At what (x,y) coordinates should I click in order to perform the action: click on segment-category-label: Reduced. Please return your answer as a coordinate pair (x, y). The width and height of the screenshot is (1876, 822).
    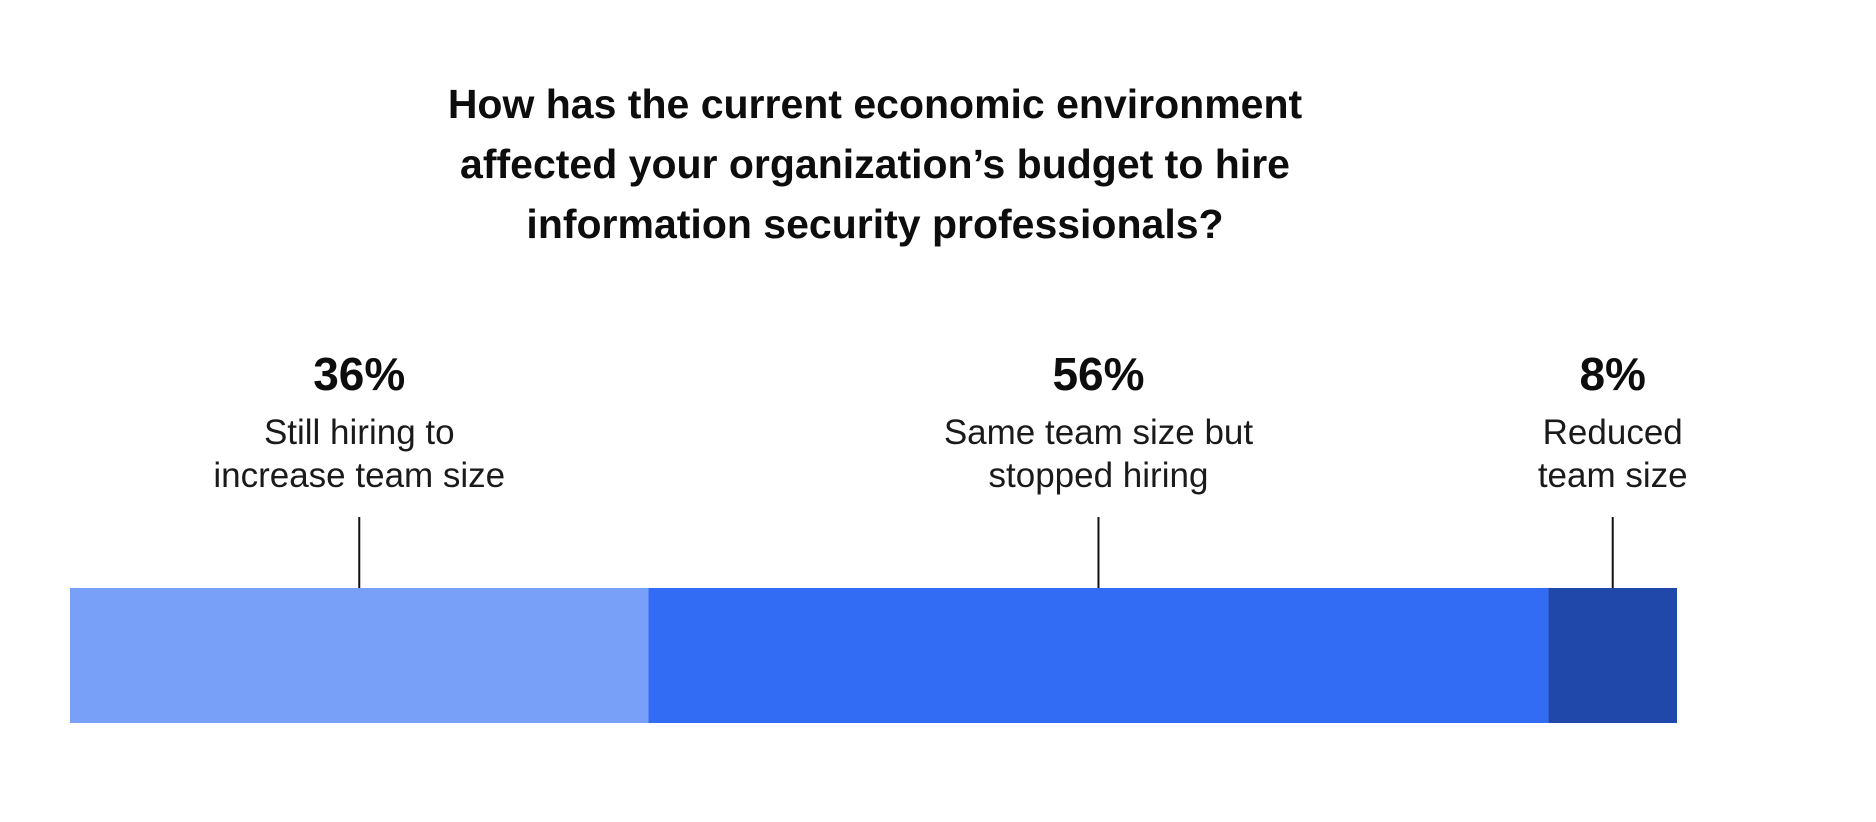
    Looking at the image, I should click on (1613, 432).